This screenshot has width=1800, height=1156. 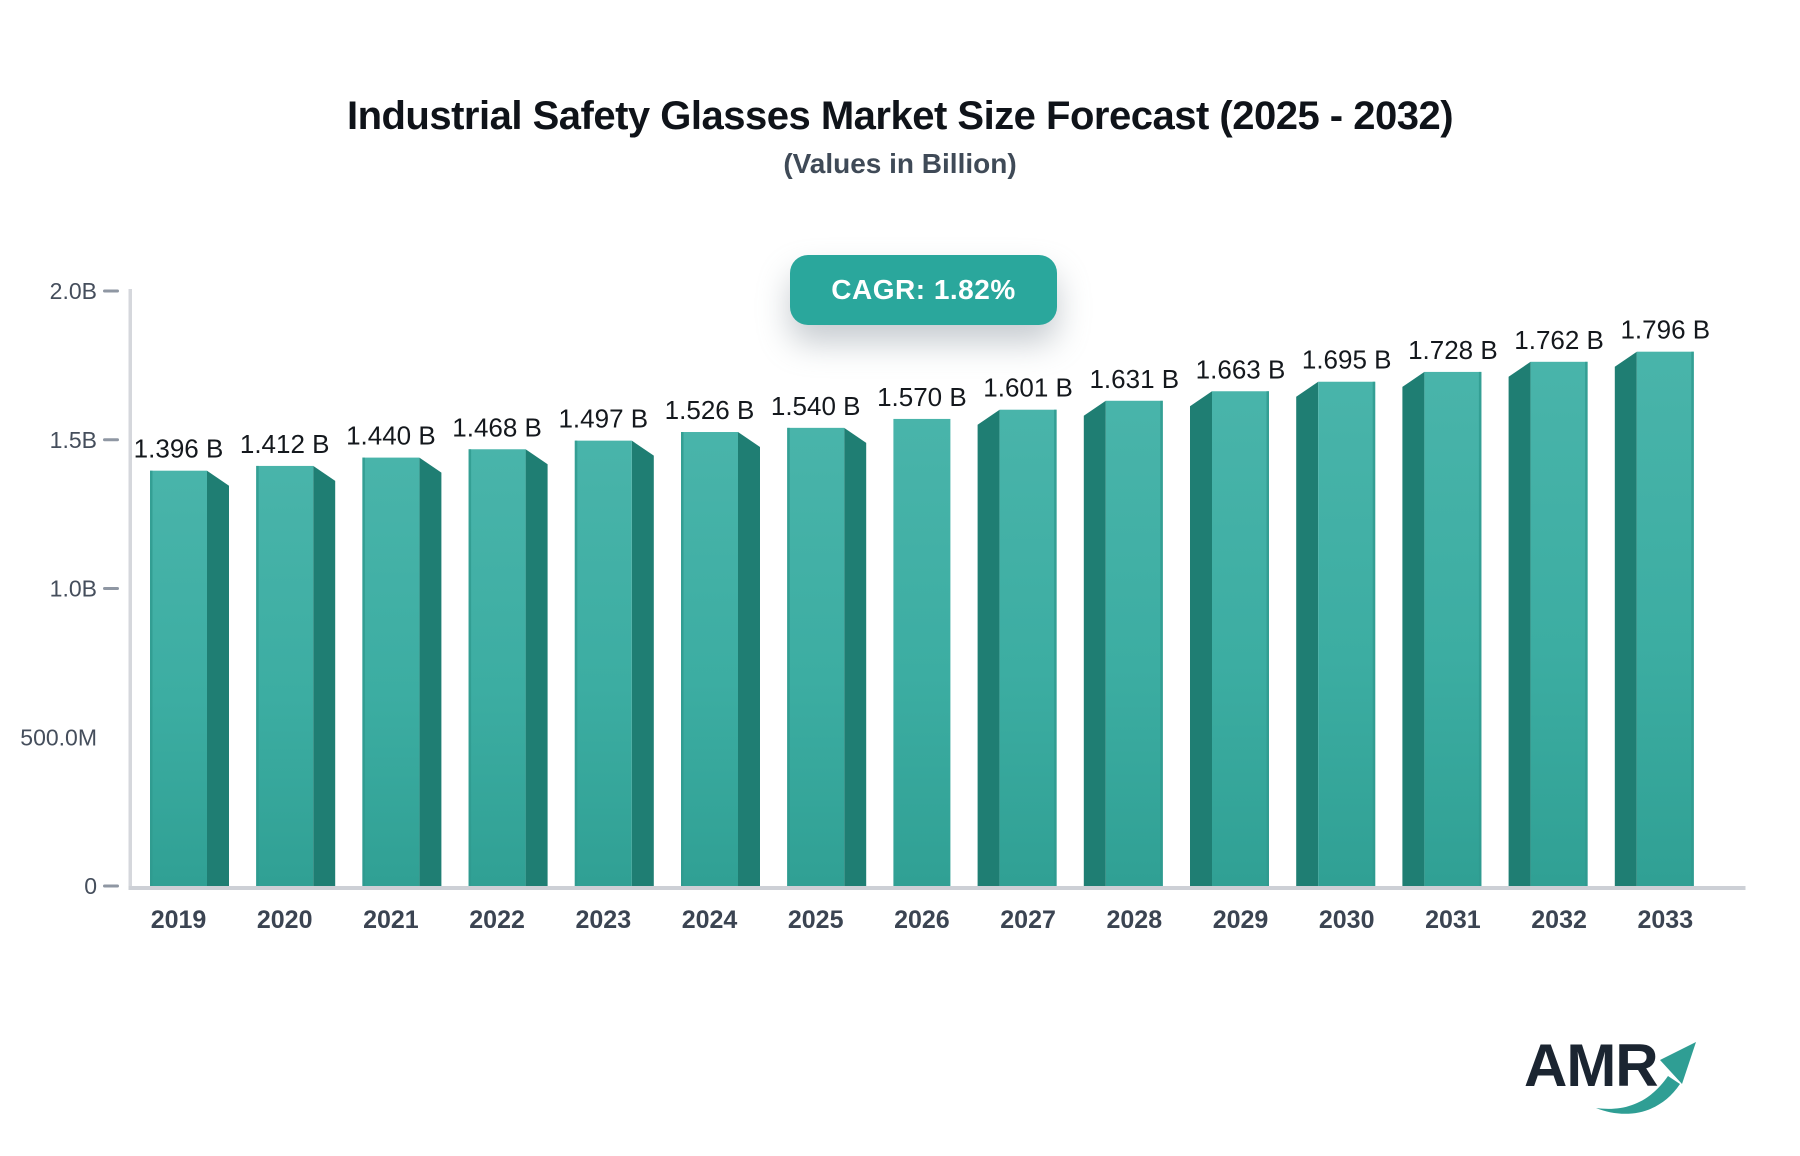 I want to click on value-label-2019: 1.396 B, so click(x=179, y=449).